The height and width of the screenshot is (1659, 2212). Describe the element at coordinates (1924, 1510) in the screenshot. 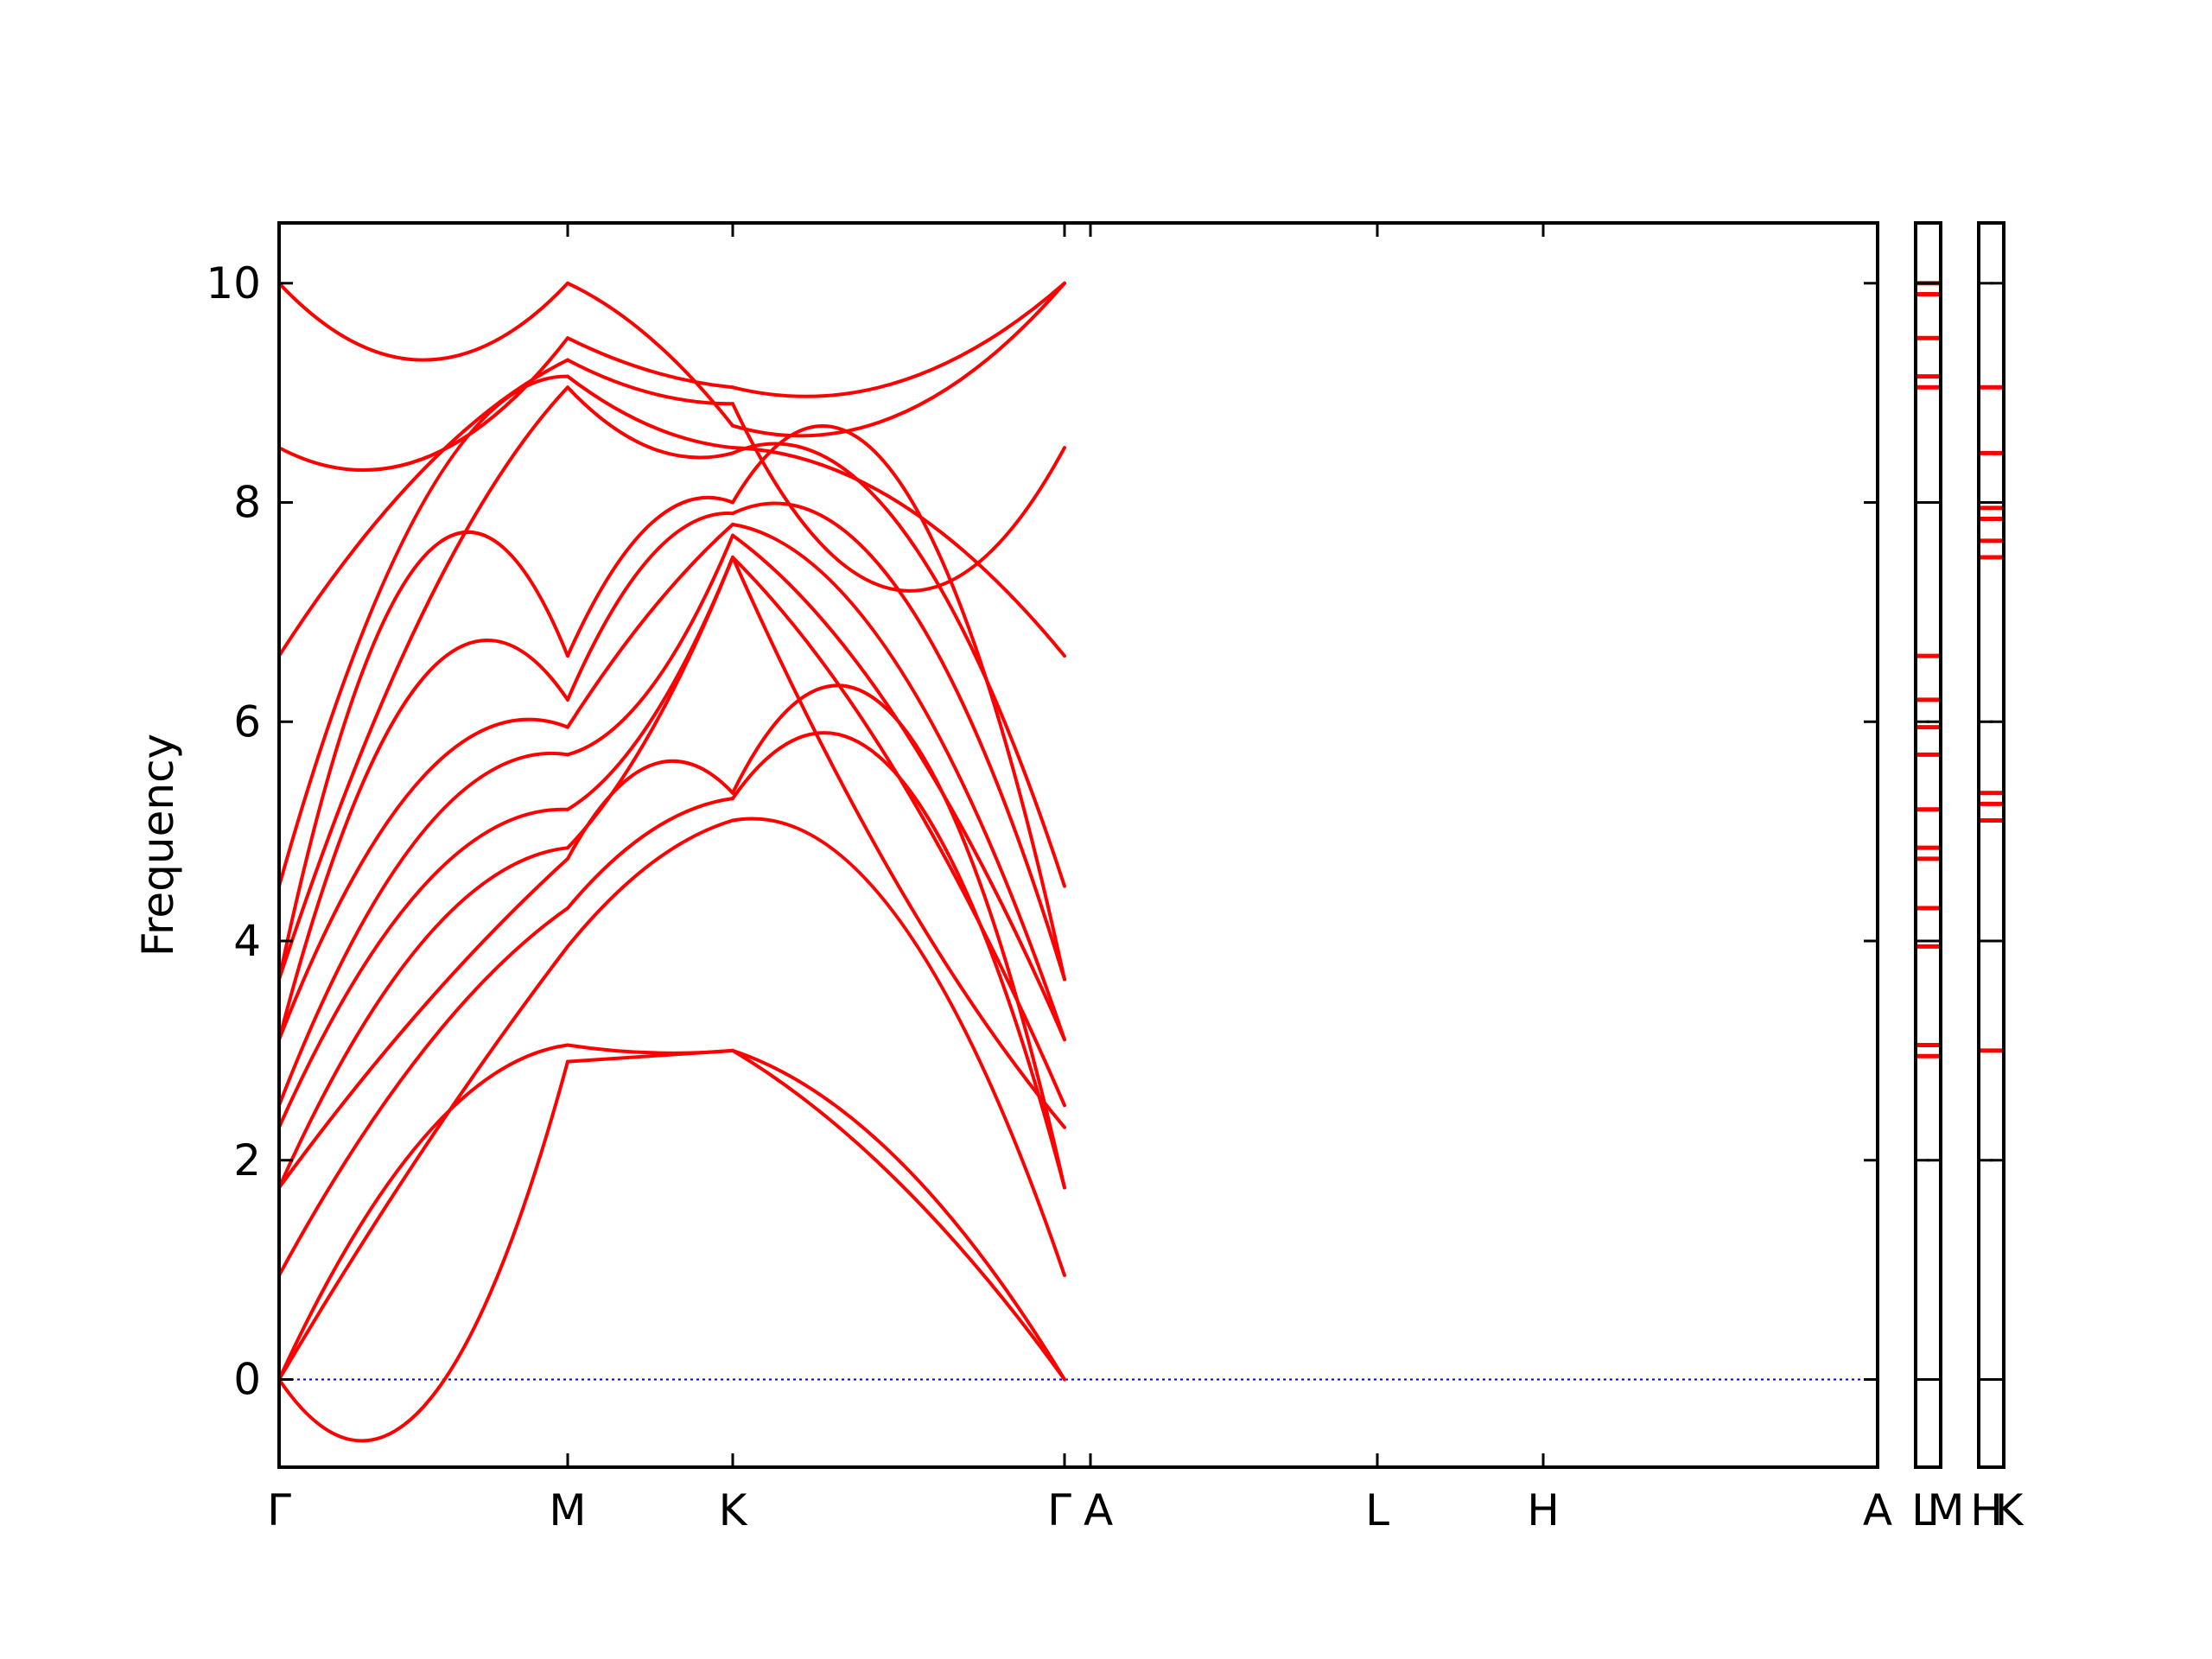

I see `dos-tick-label: L` at that location.